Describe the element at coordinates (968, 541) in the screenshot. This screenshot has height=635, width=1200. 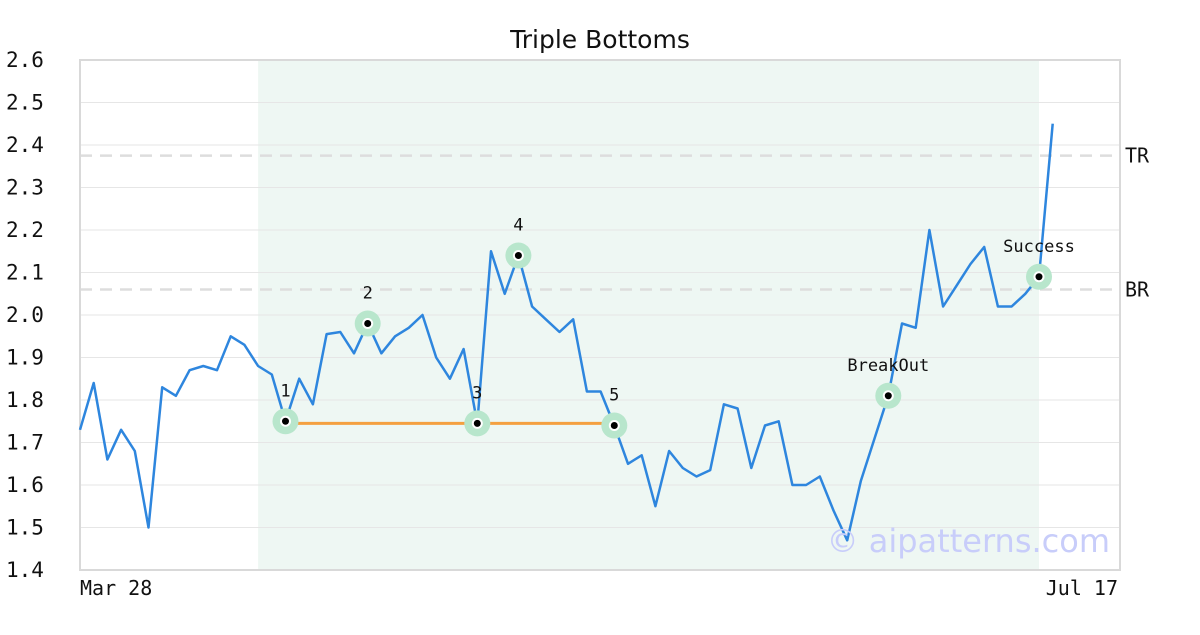
I see `watermark: © aipatterns.com` at that location.